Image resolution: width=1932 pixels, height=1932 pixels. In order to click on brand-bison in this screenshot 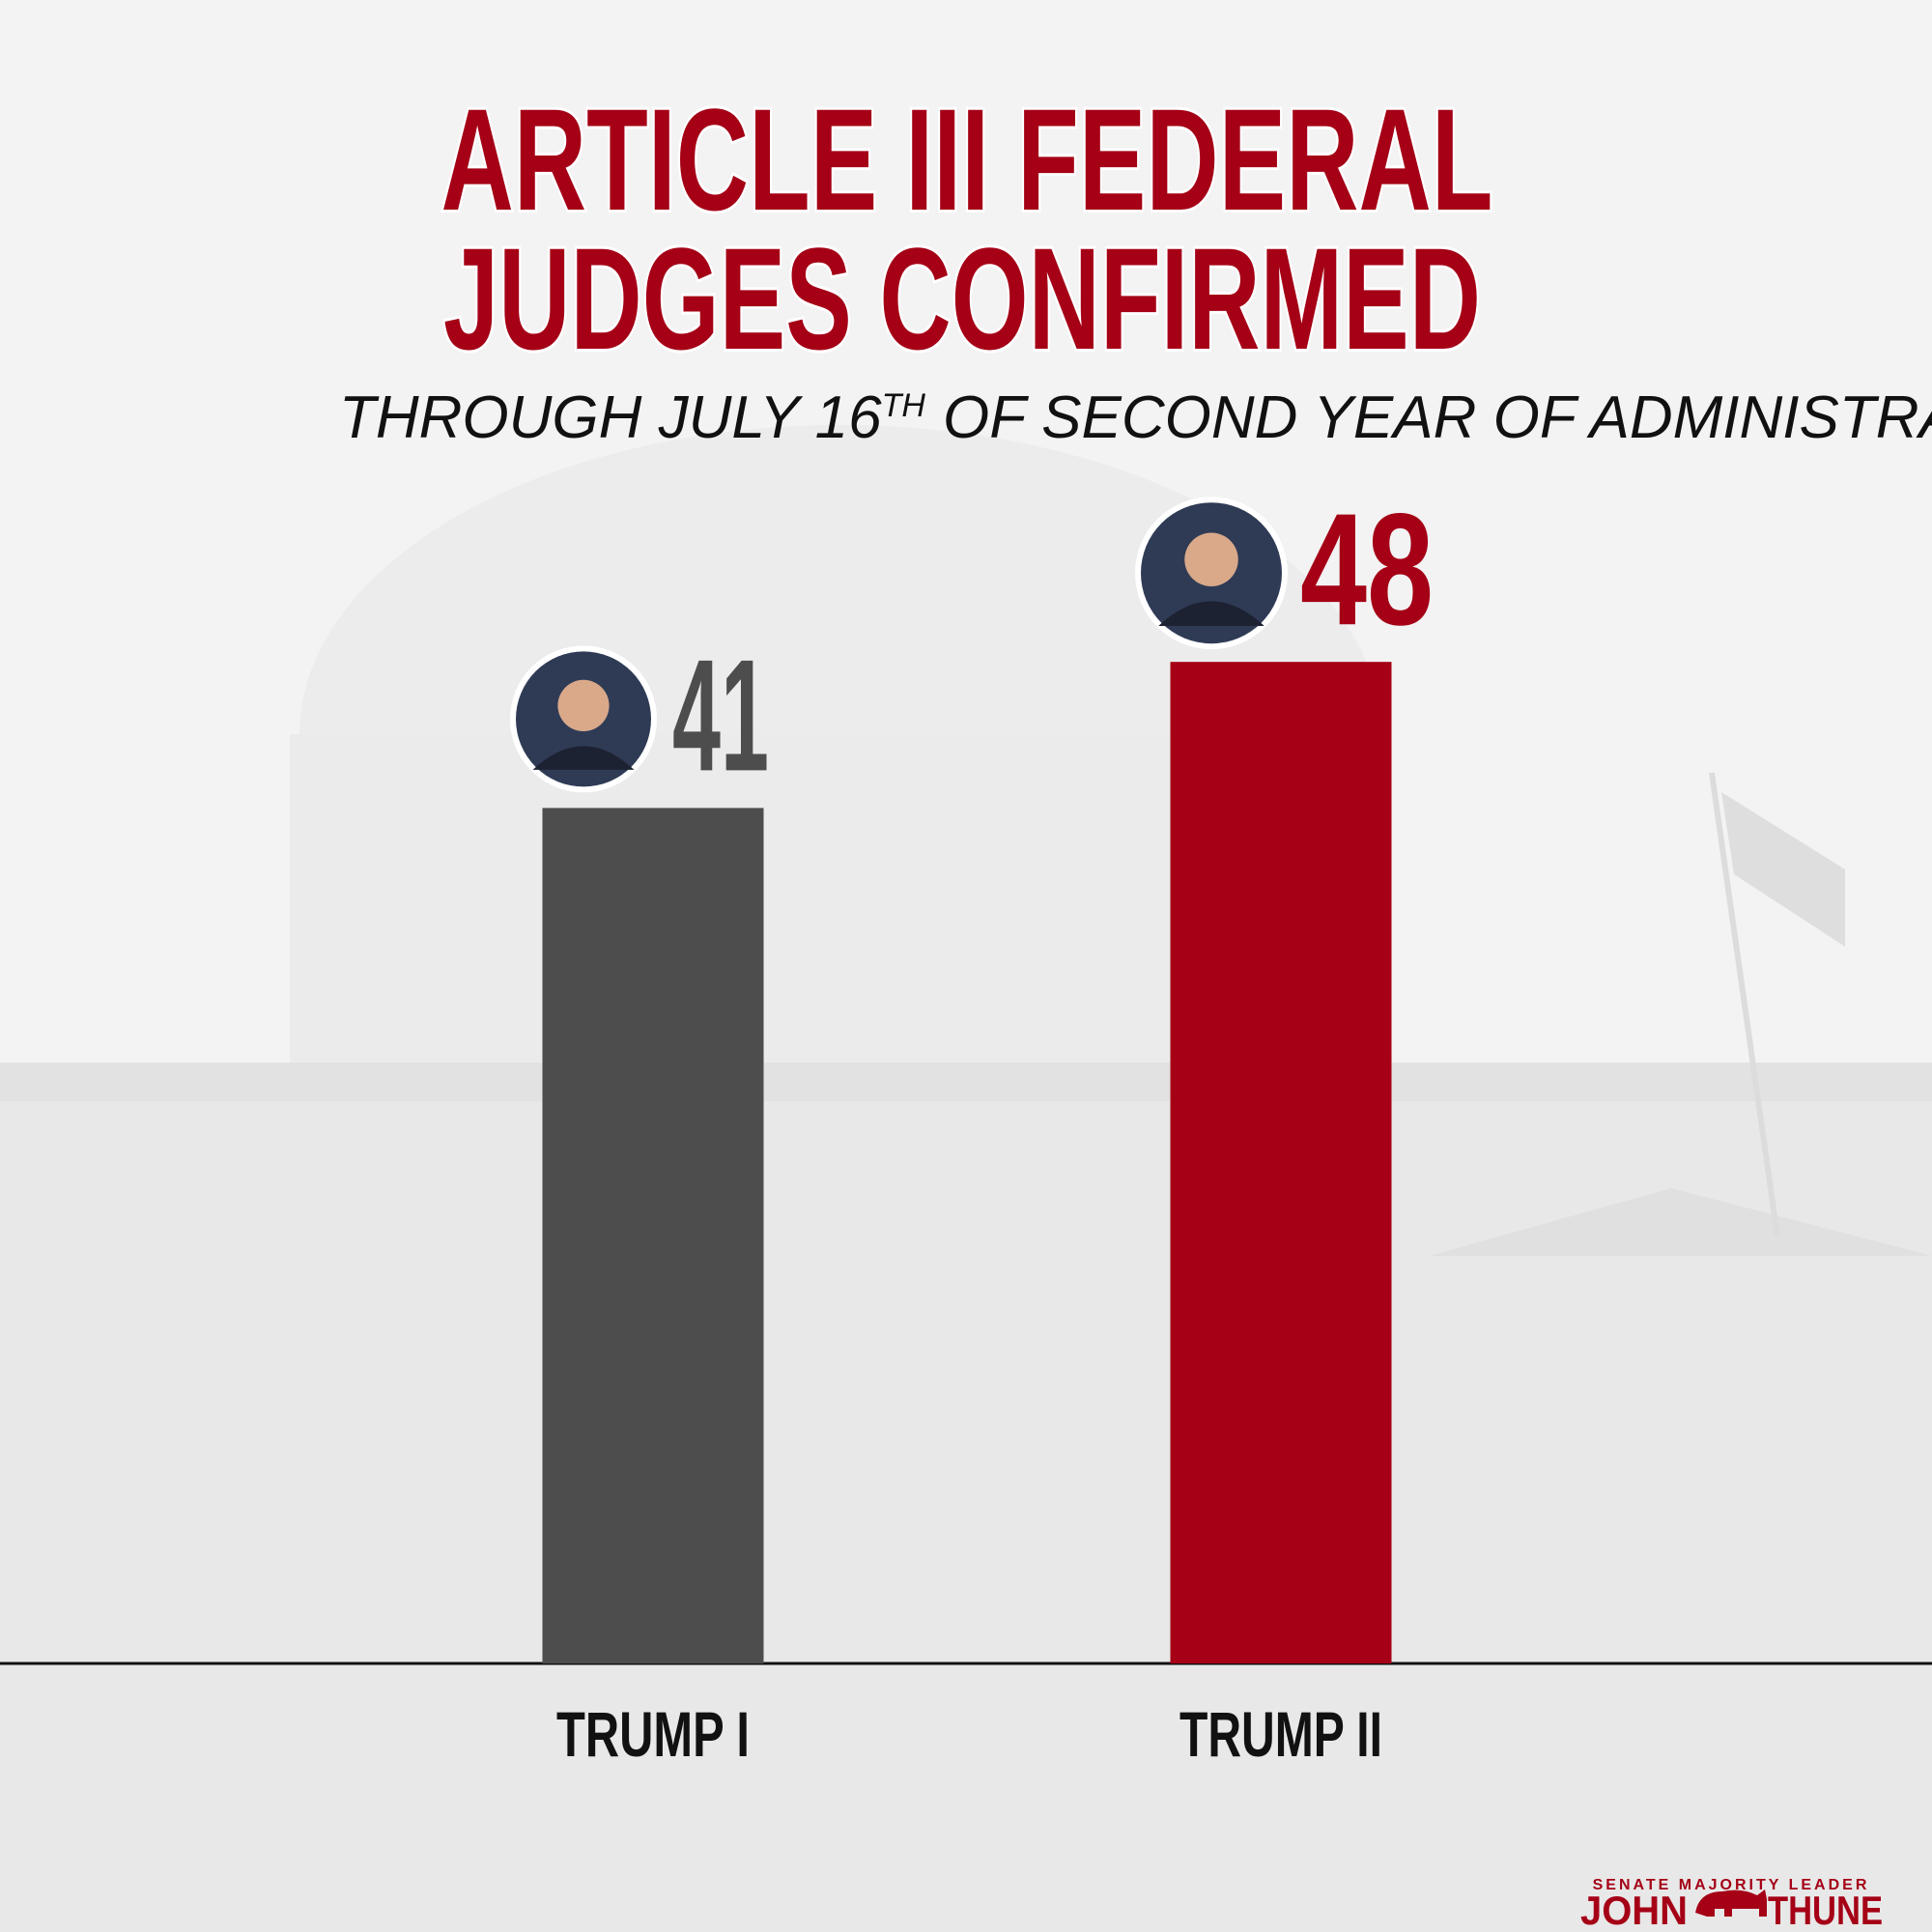, I will do `click(1731, 1903)`.